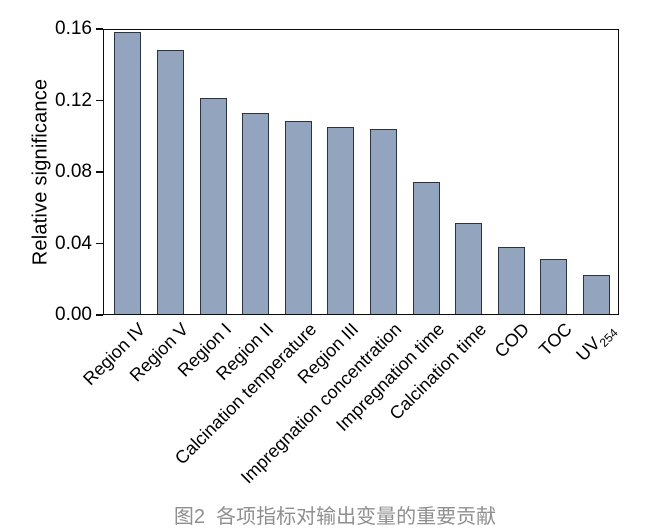 This screenshot has height=529, width=670. Describe the element at coordinates (596, 345) in the screenshot. I see `x-tick-label-uv254: UV254` at that location.